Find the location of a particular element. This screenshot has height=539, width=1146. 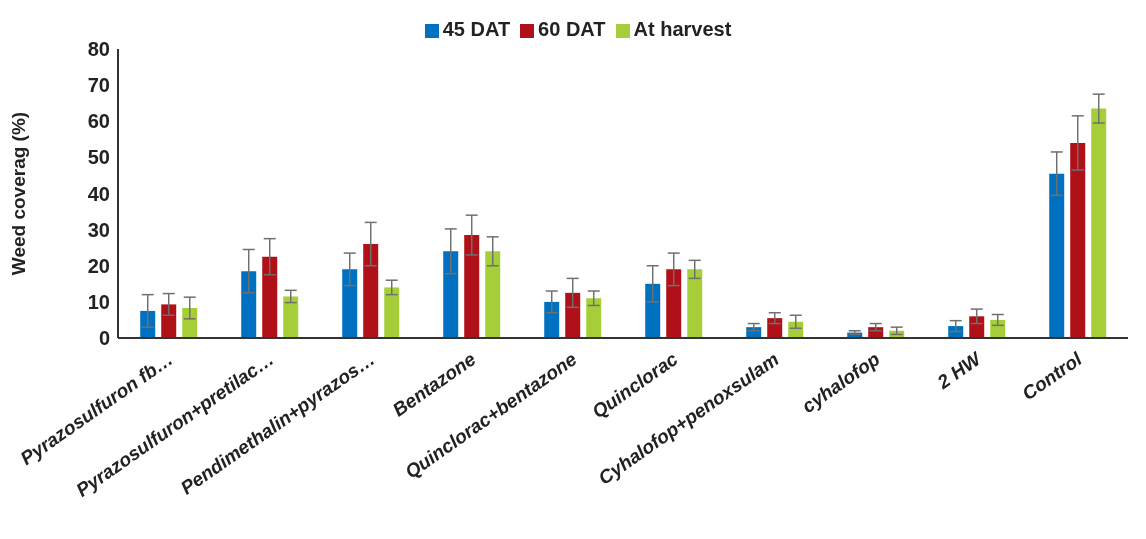

legend-label: At harvest is located at coordinates (682, 29).